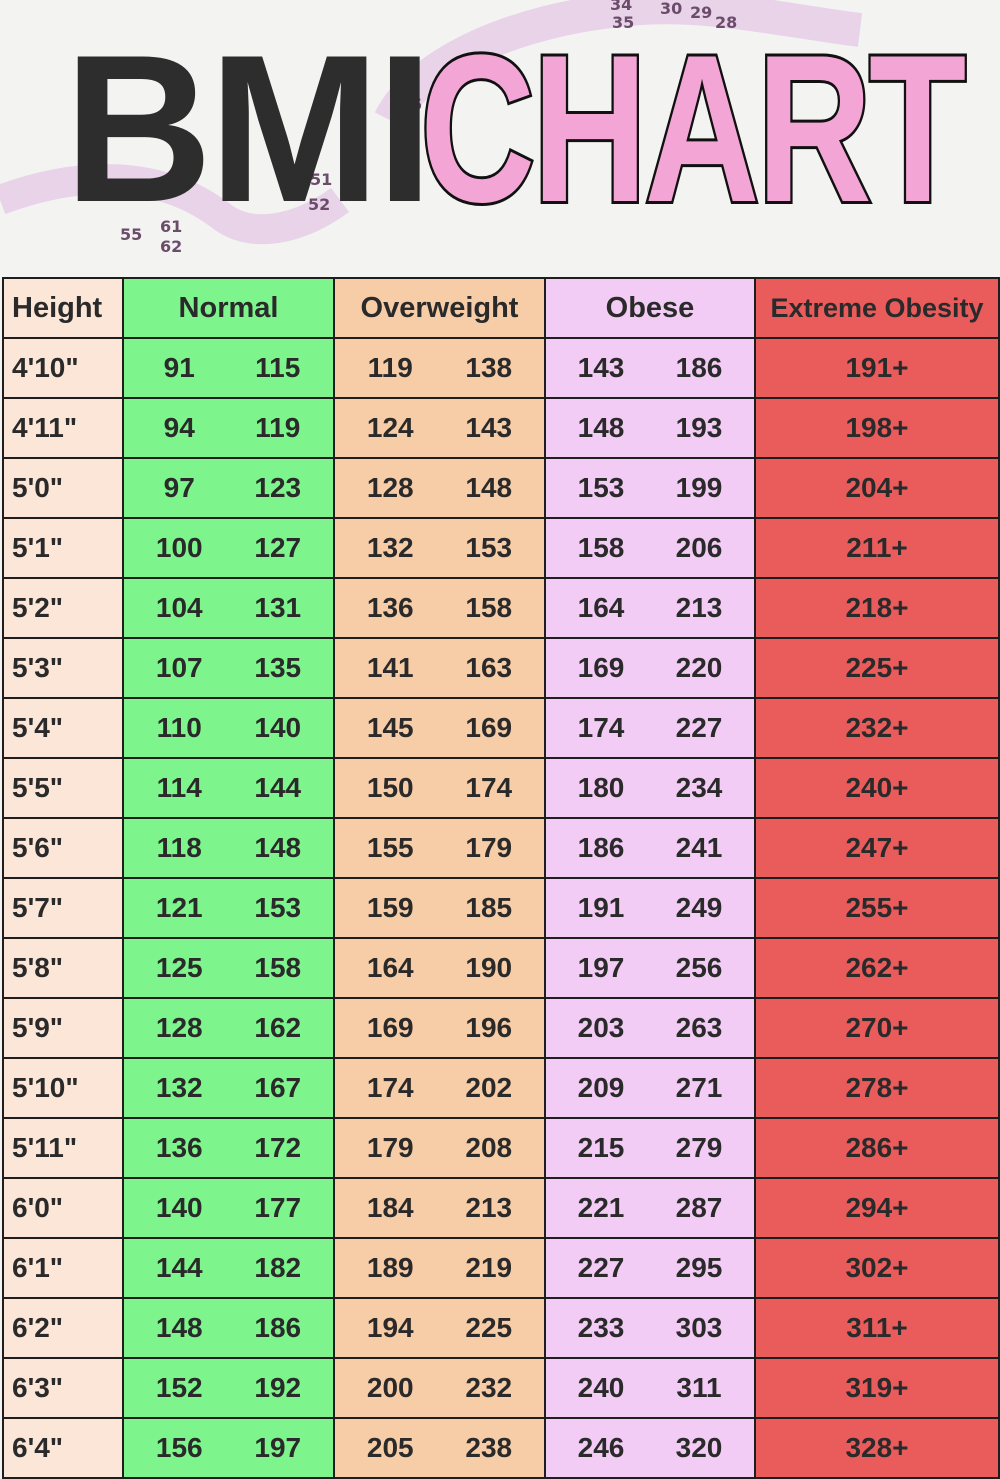  What do you see at coordinates (621, 7) in the screenshot?
I see `tape-number: 34` at bounding box center [621, 7].